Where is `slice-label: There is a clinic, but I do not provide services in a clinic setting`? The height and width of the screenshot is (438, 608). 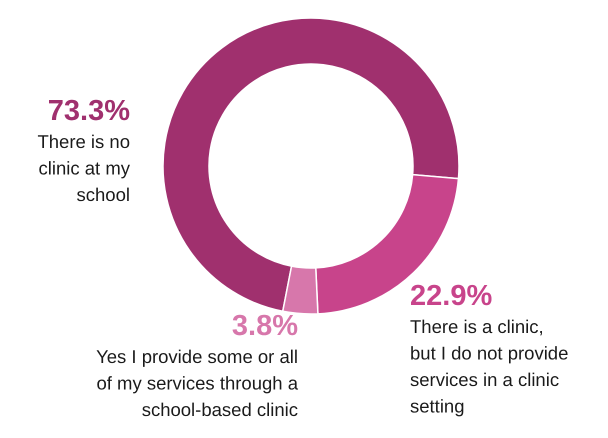
slice-label: There is a clinic, but I do not provide services in a clinic setting is located at coordinates (489, 366).